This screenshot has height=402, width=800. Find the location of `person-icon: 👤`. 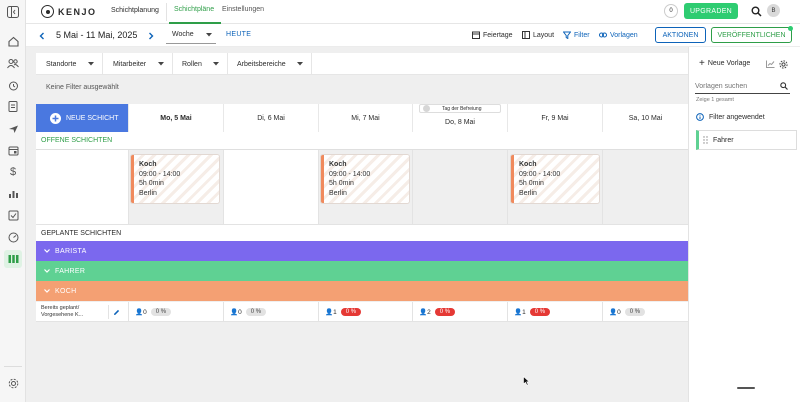

person-icon: 👤 is located at coordinates (613, 312).